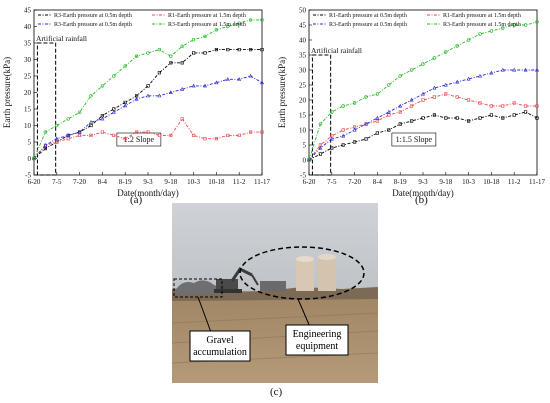  I want to click on gravel-leader-line, so click(205, 316).